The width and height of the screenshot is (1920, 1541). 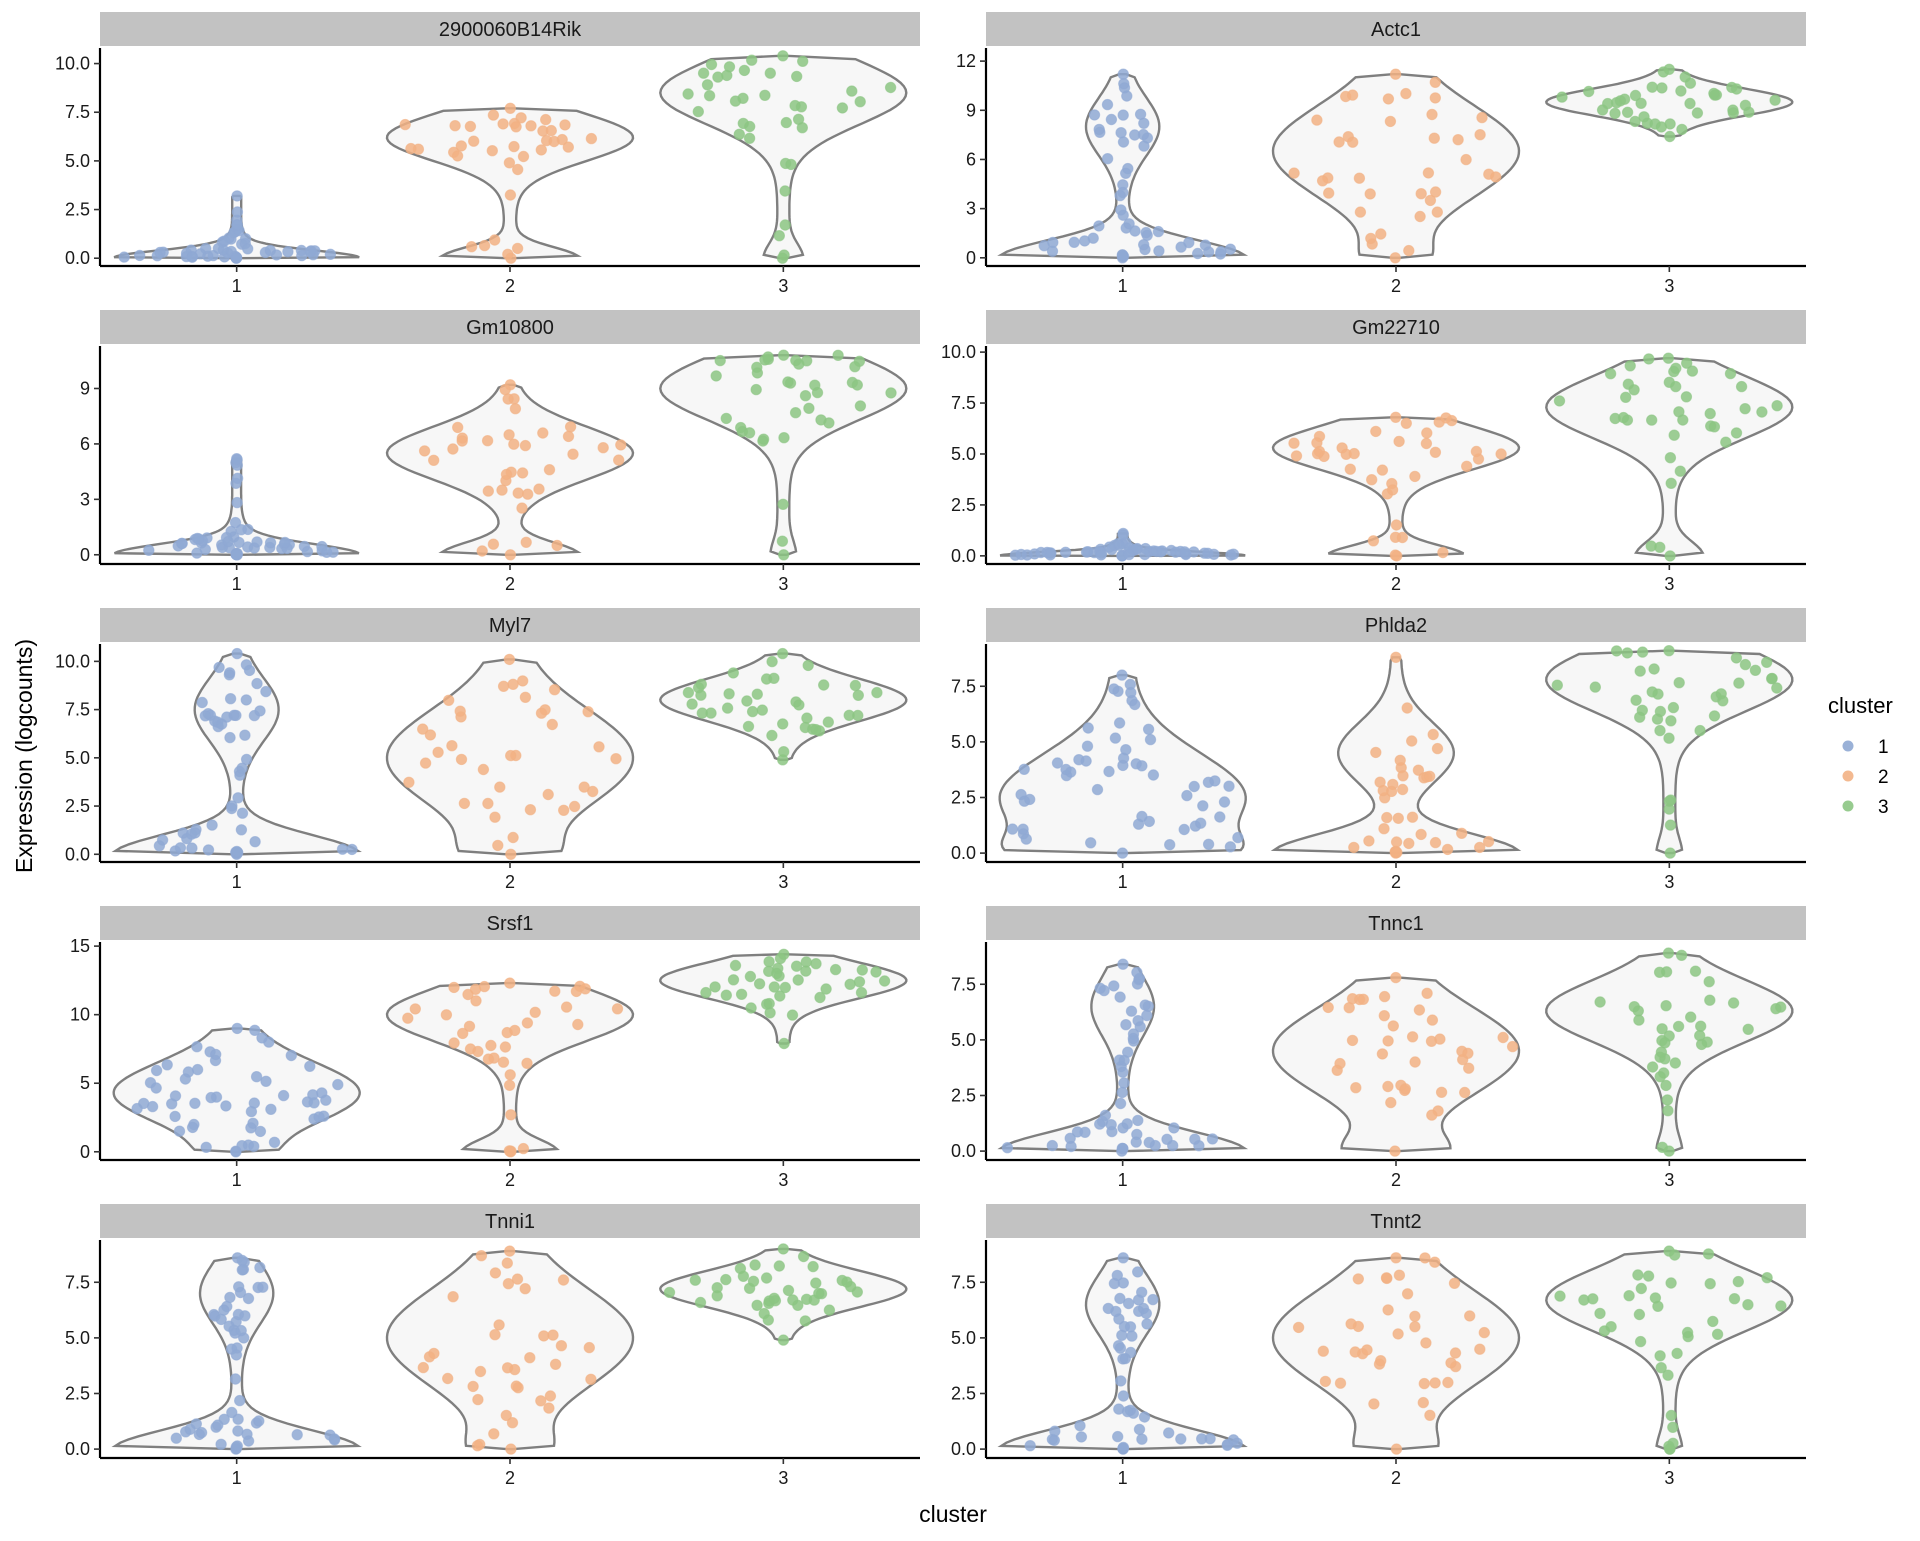 I want to click on facet-title: Gm10800, so click(x=510, y=328).